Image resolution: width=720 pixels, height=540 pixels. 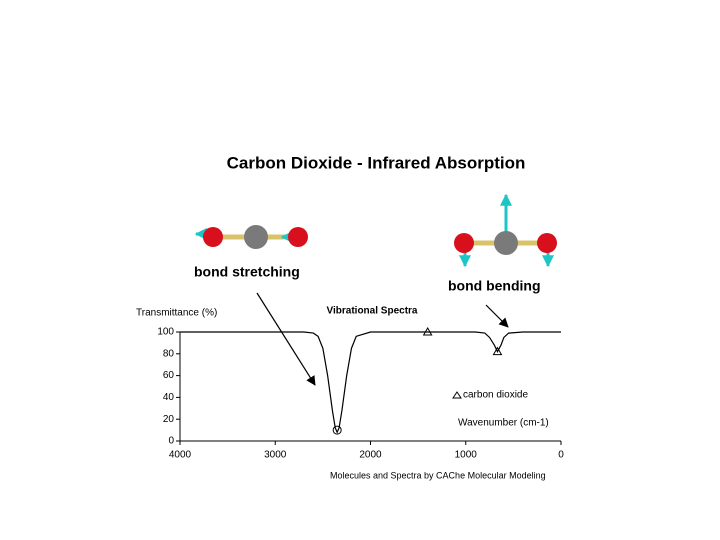 I want to click on spectrum-line, so click(x=370, y=382).